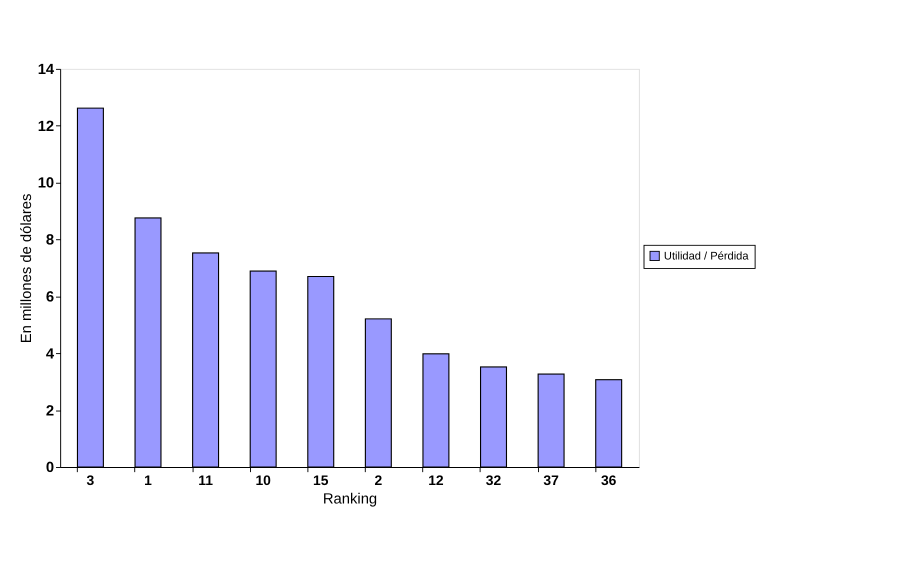 Image resolution: width=913 pixels, height=571 pixels. Describe the element at coordinates (263, 480) in the screenshot. I see `x-tick-label: 10` at that location.